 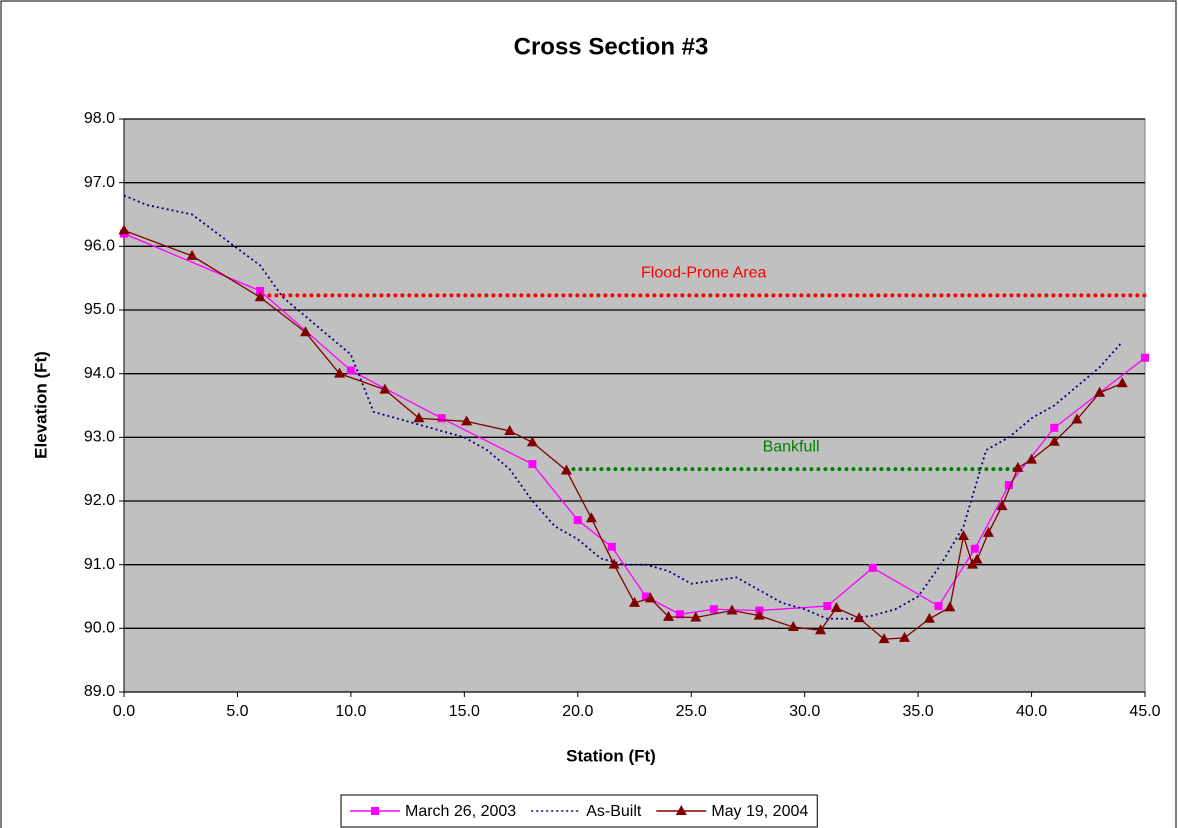 What do you see at coordinates (350, 711) in the screenshot?
I see `x-tick-label: 10.0` at bounding box center [350, 711].